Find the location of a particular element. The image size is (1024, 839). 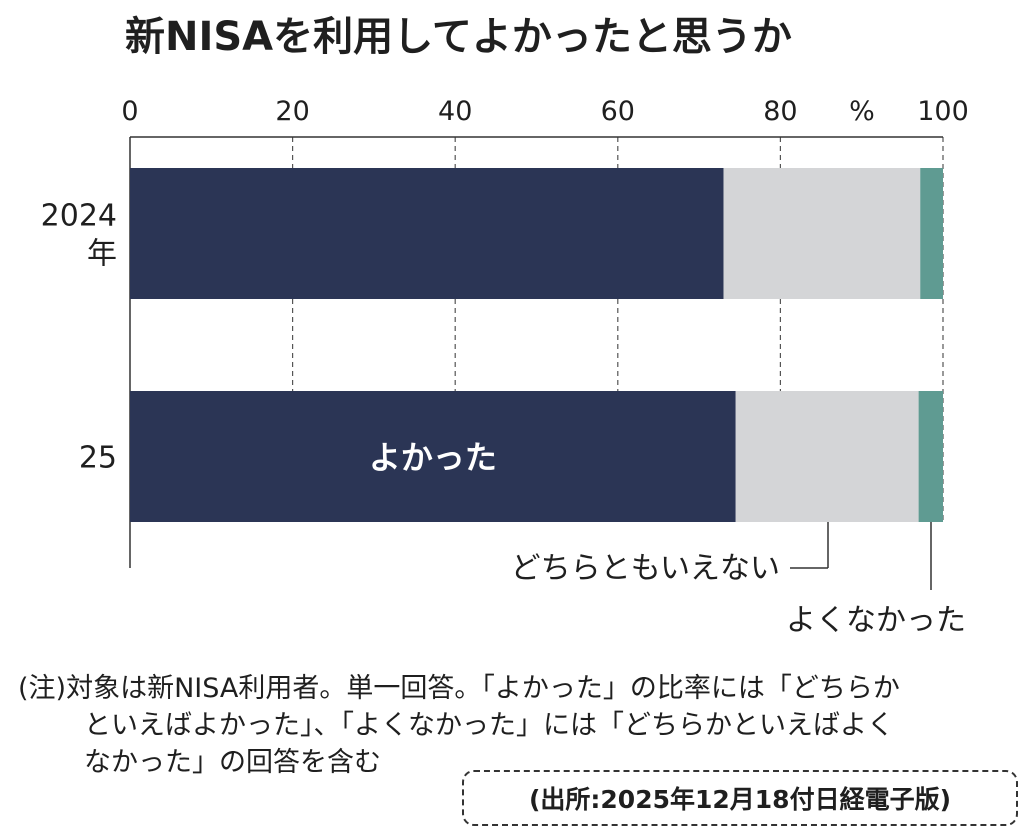

source-box: (出所:2025年12月18付日経電子版) is located at coordinates (740, 798).